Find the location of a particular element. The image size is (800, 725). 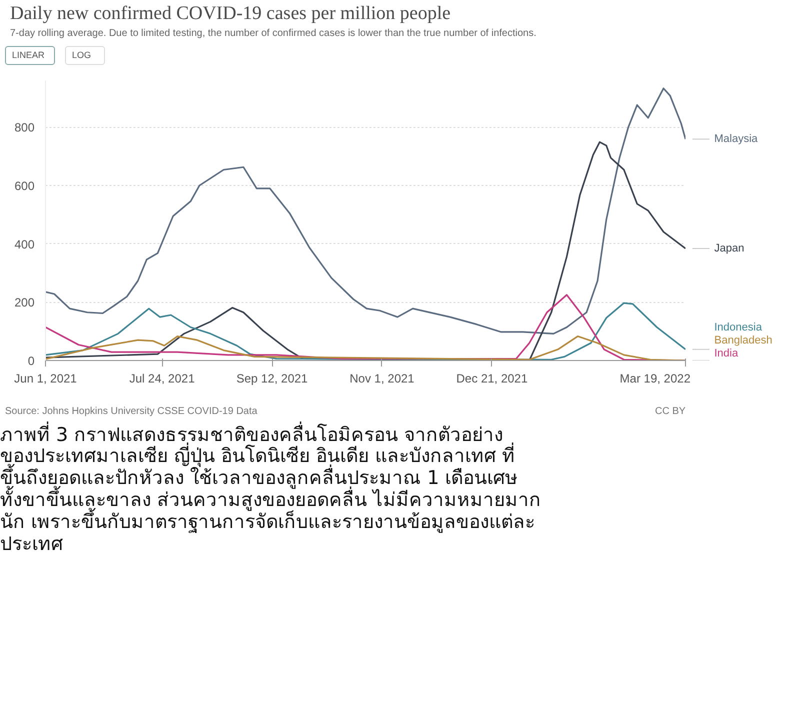

x-tick-label: Mar 19, 2022 is located at coordinates (655, 379).